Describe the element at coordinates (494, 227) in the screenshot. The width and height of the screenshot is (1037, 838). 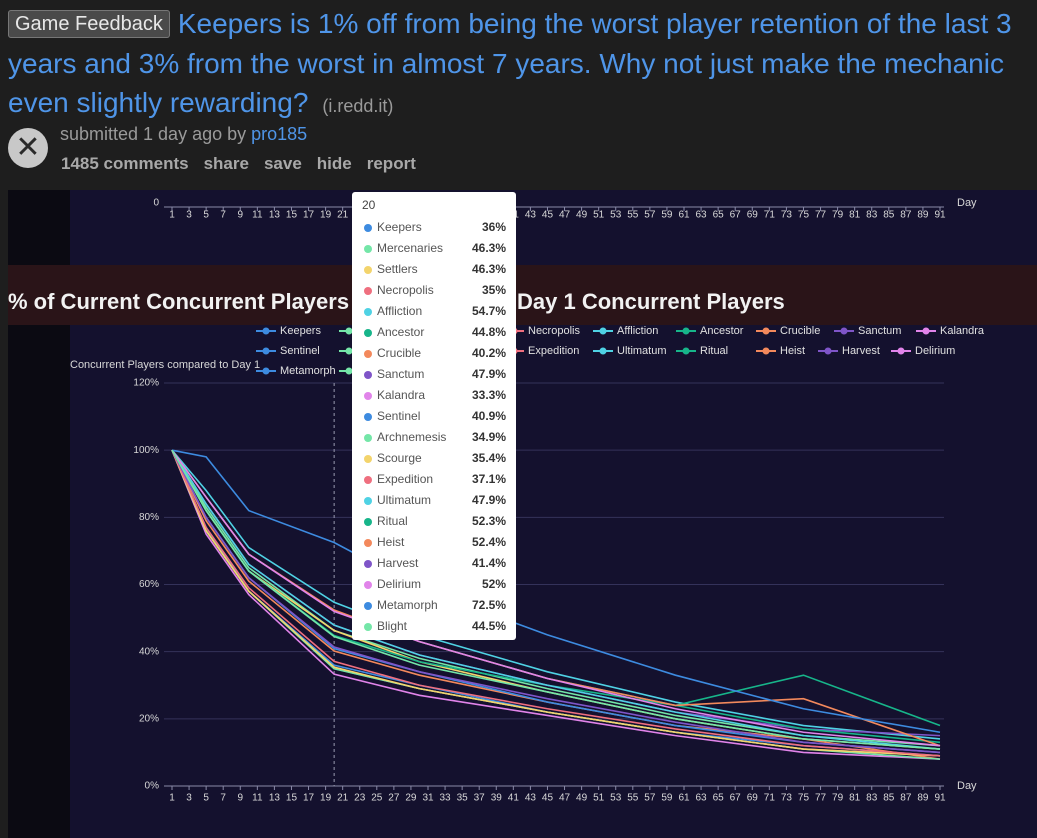
I see `tooltip-value: 36%` at that location.